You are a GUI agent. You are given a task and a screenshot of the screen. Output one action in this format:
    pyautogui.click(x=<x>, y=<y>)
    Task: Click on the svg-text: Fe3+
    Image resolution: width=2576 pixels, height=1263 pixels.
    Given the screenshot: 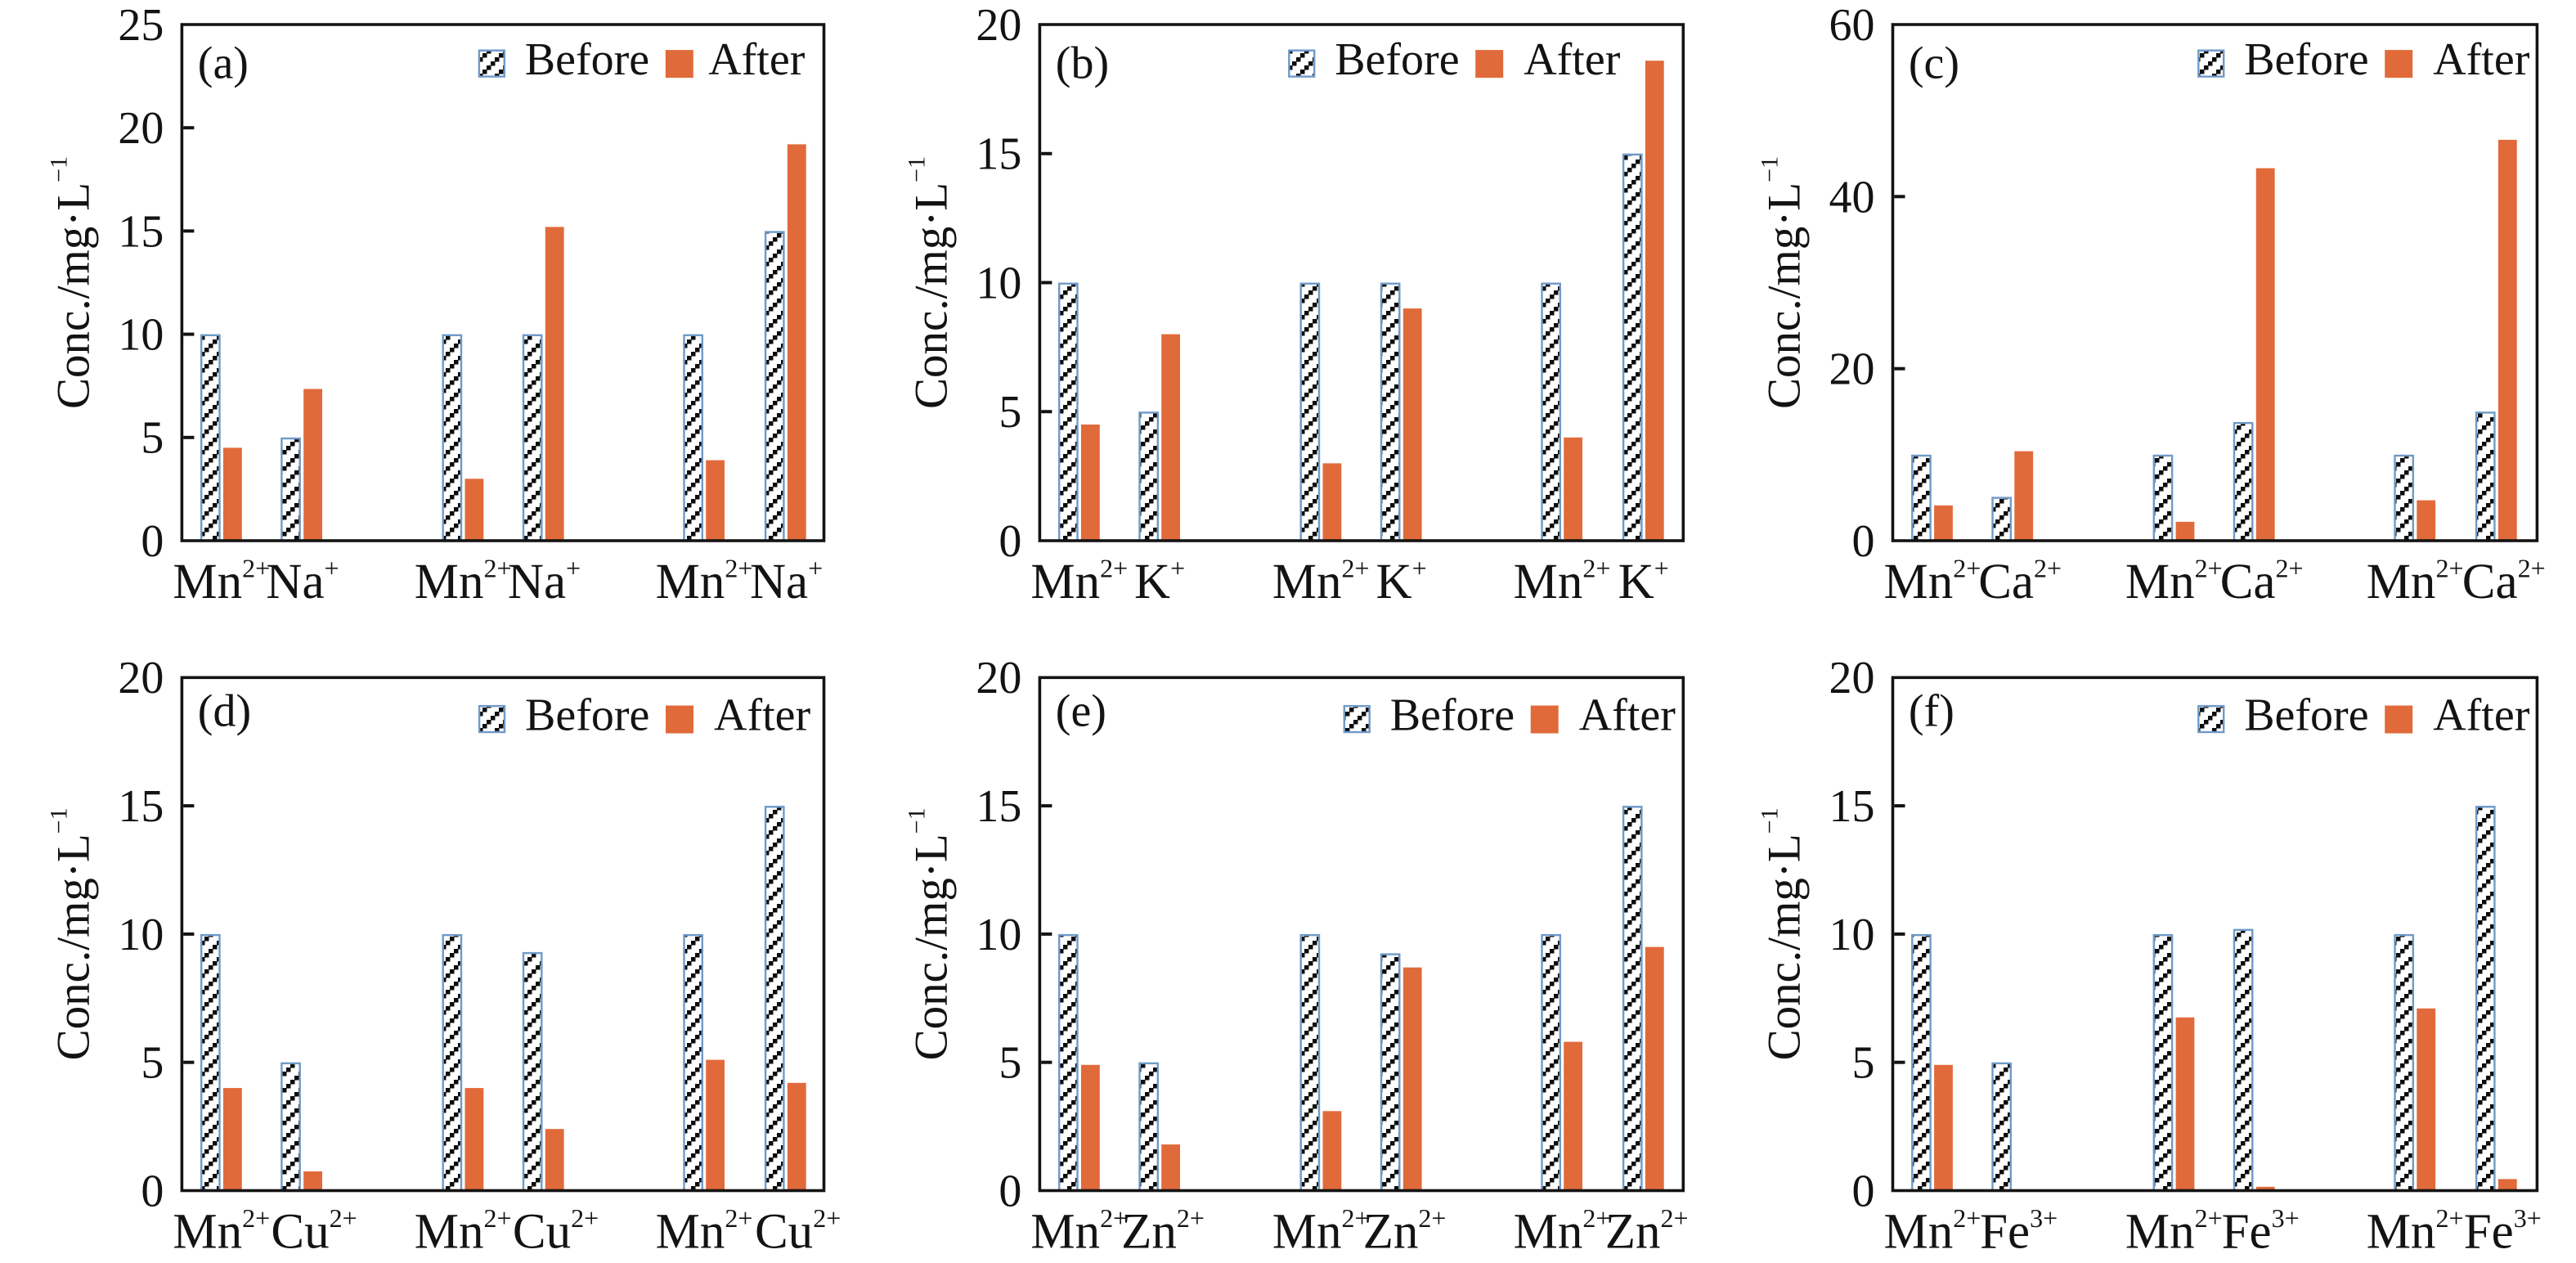 What is the action you would take?
    pyautogui.click(x=2019, y=1231)
    